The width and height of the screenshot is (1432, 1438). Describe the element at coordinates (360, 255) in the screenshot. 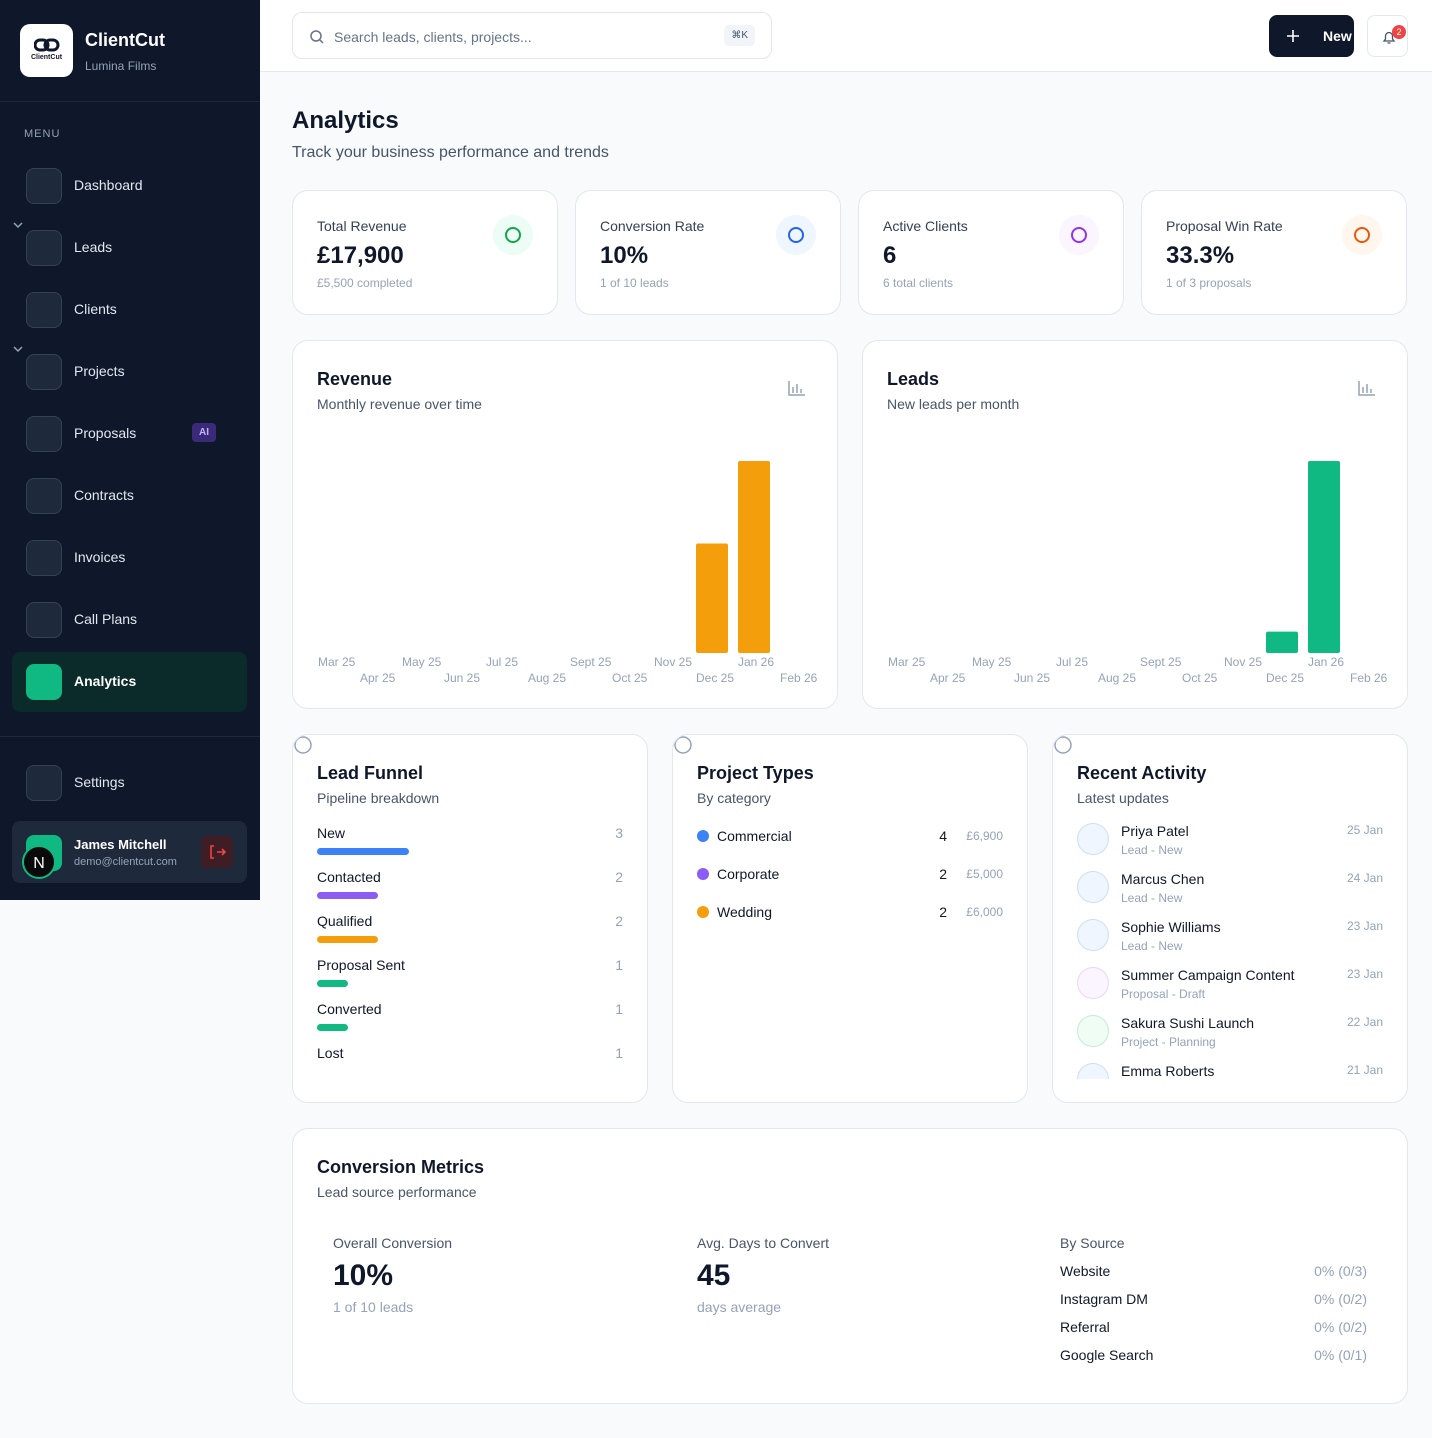

I see `stat-value: £17,900` at that location.